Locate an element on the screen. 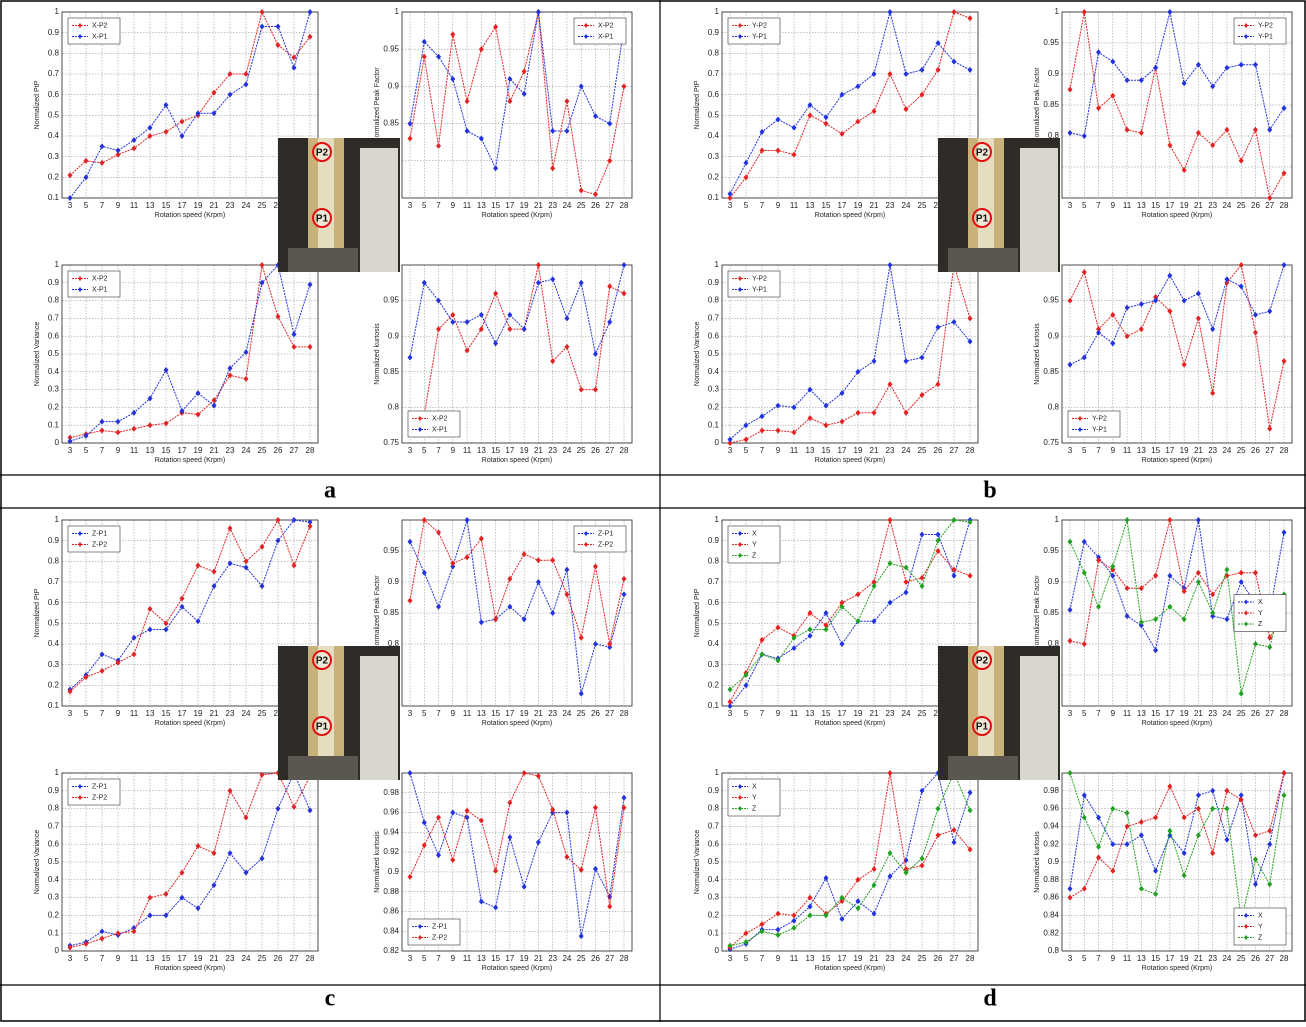 The height and width of the screenshot is (1027, 1306). y-tick-label: 0.85 is located at coordinates (1051, 371).